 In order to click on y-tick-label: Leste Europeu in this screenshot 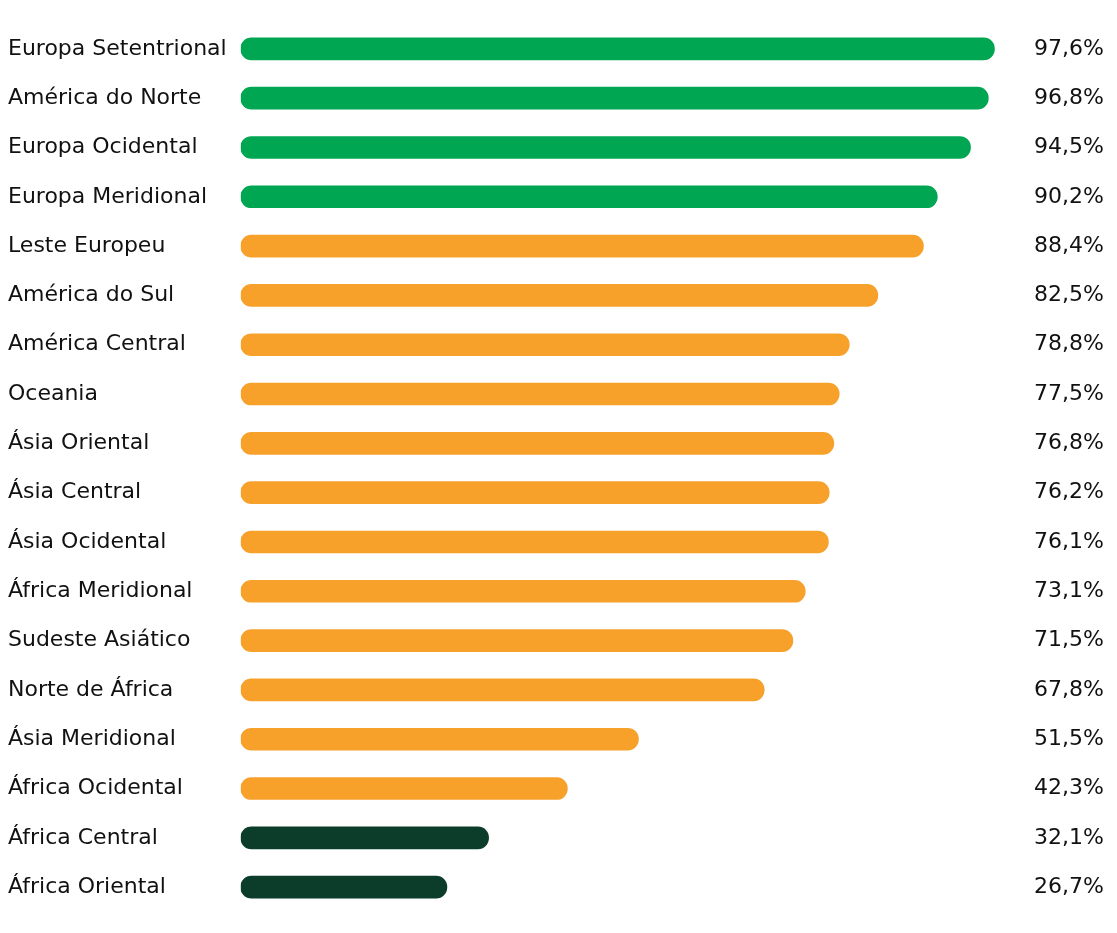, I will do `click(87, 244)`.